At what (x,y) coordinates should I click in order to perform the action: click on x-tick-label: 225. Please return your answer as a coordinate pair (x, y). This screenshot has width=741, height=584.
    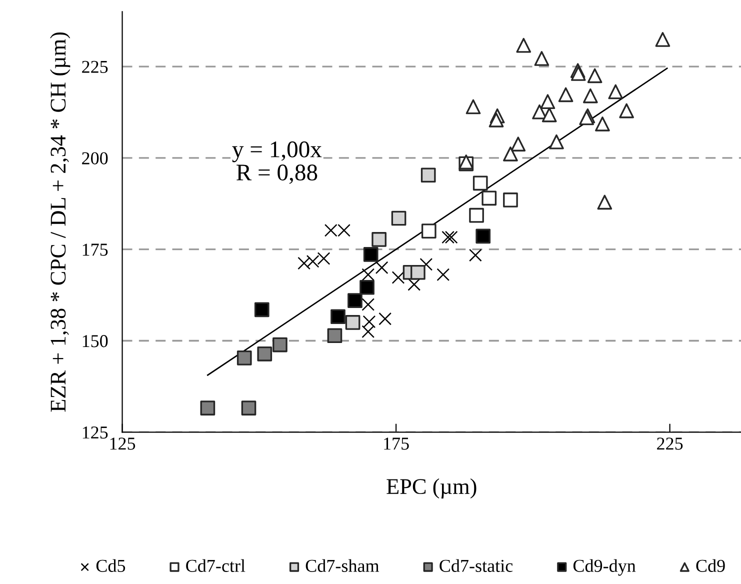
    Looking at the image, I should click on (670, 444).